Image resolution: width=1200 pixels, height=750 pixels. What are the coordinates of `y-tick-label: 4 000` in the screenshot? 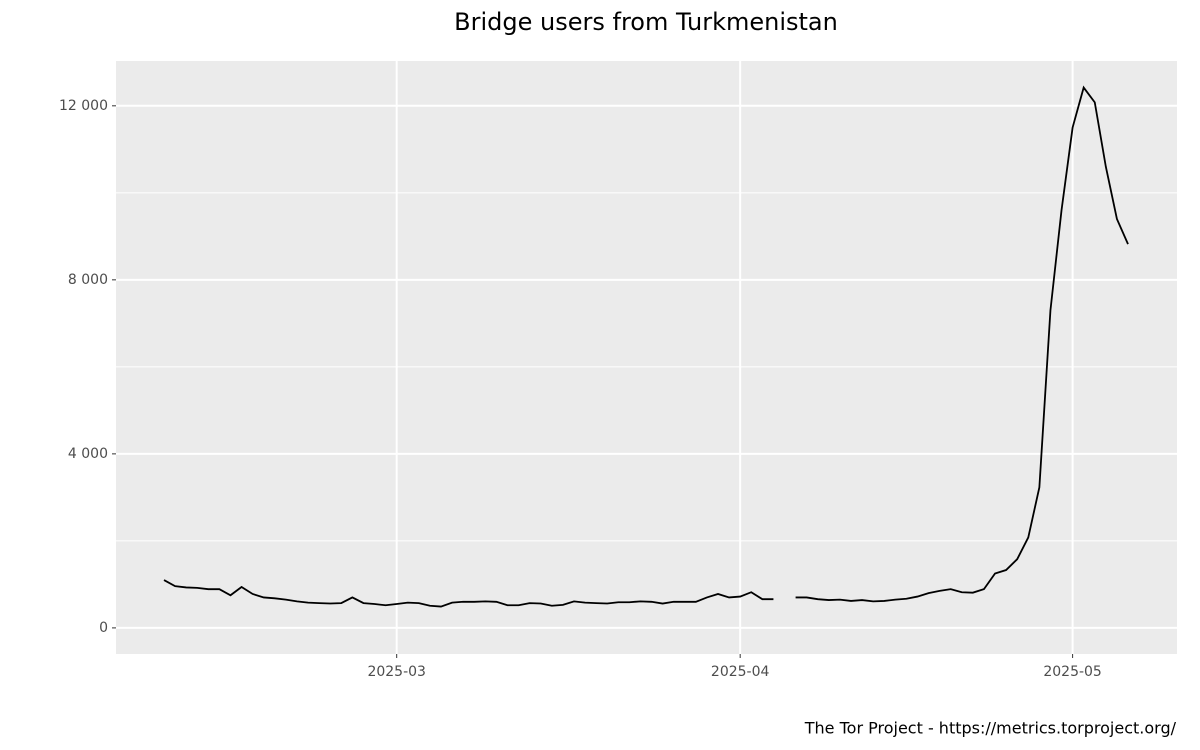 It's located at (88, 454).